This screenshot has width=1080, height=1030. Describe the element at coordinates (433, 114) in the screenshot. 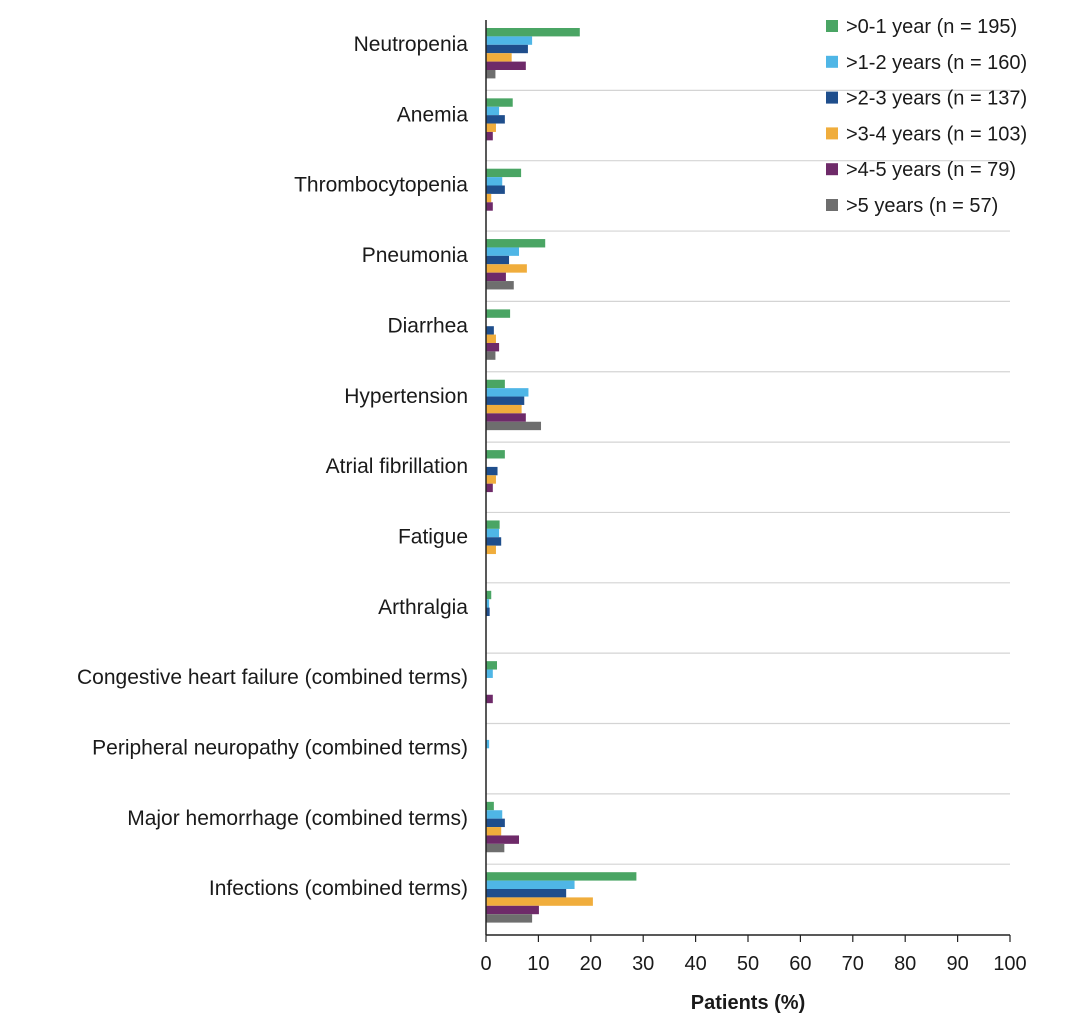

I see `category-label: Anemia` at that location.